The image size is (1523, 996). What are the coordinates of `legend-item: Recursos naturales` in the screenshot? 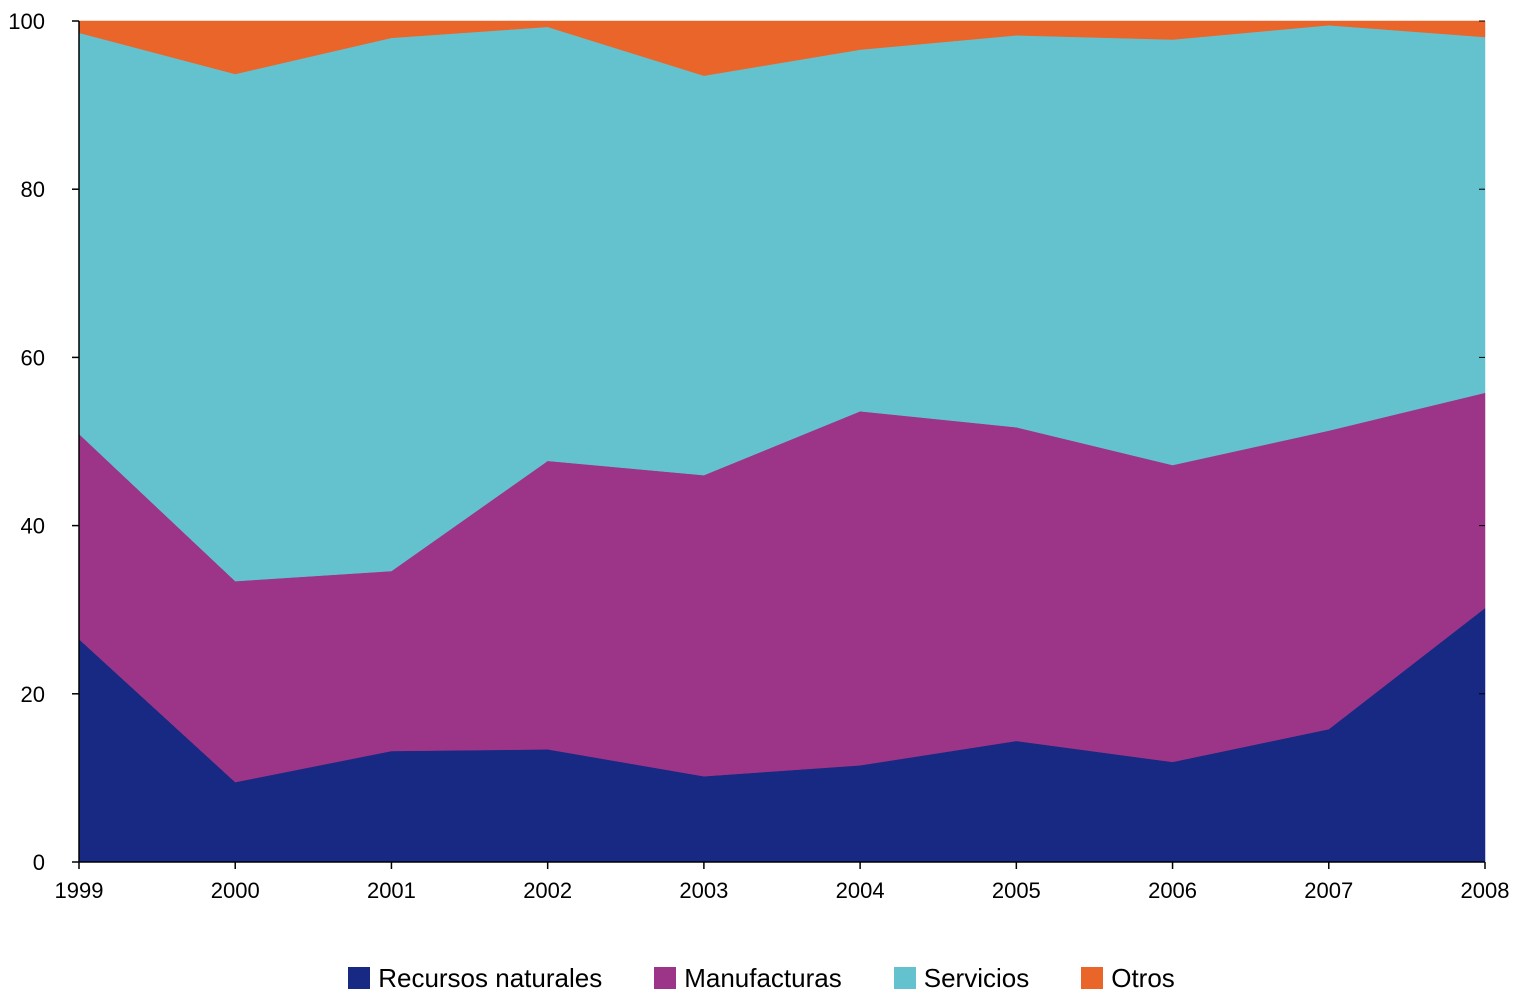 It's located at (475, 978).